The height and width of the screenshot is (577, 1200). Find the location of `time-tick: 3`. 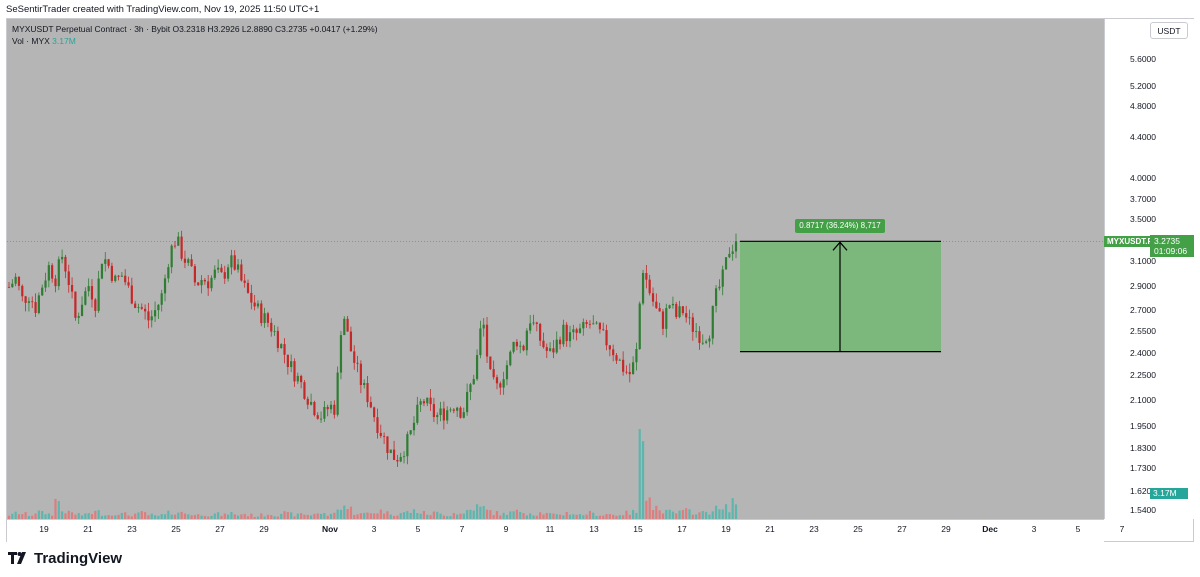

time-tick: 3 is located at coordinates (374, 529).